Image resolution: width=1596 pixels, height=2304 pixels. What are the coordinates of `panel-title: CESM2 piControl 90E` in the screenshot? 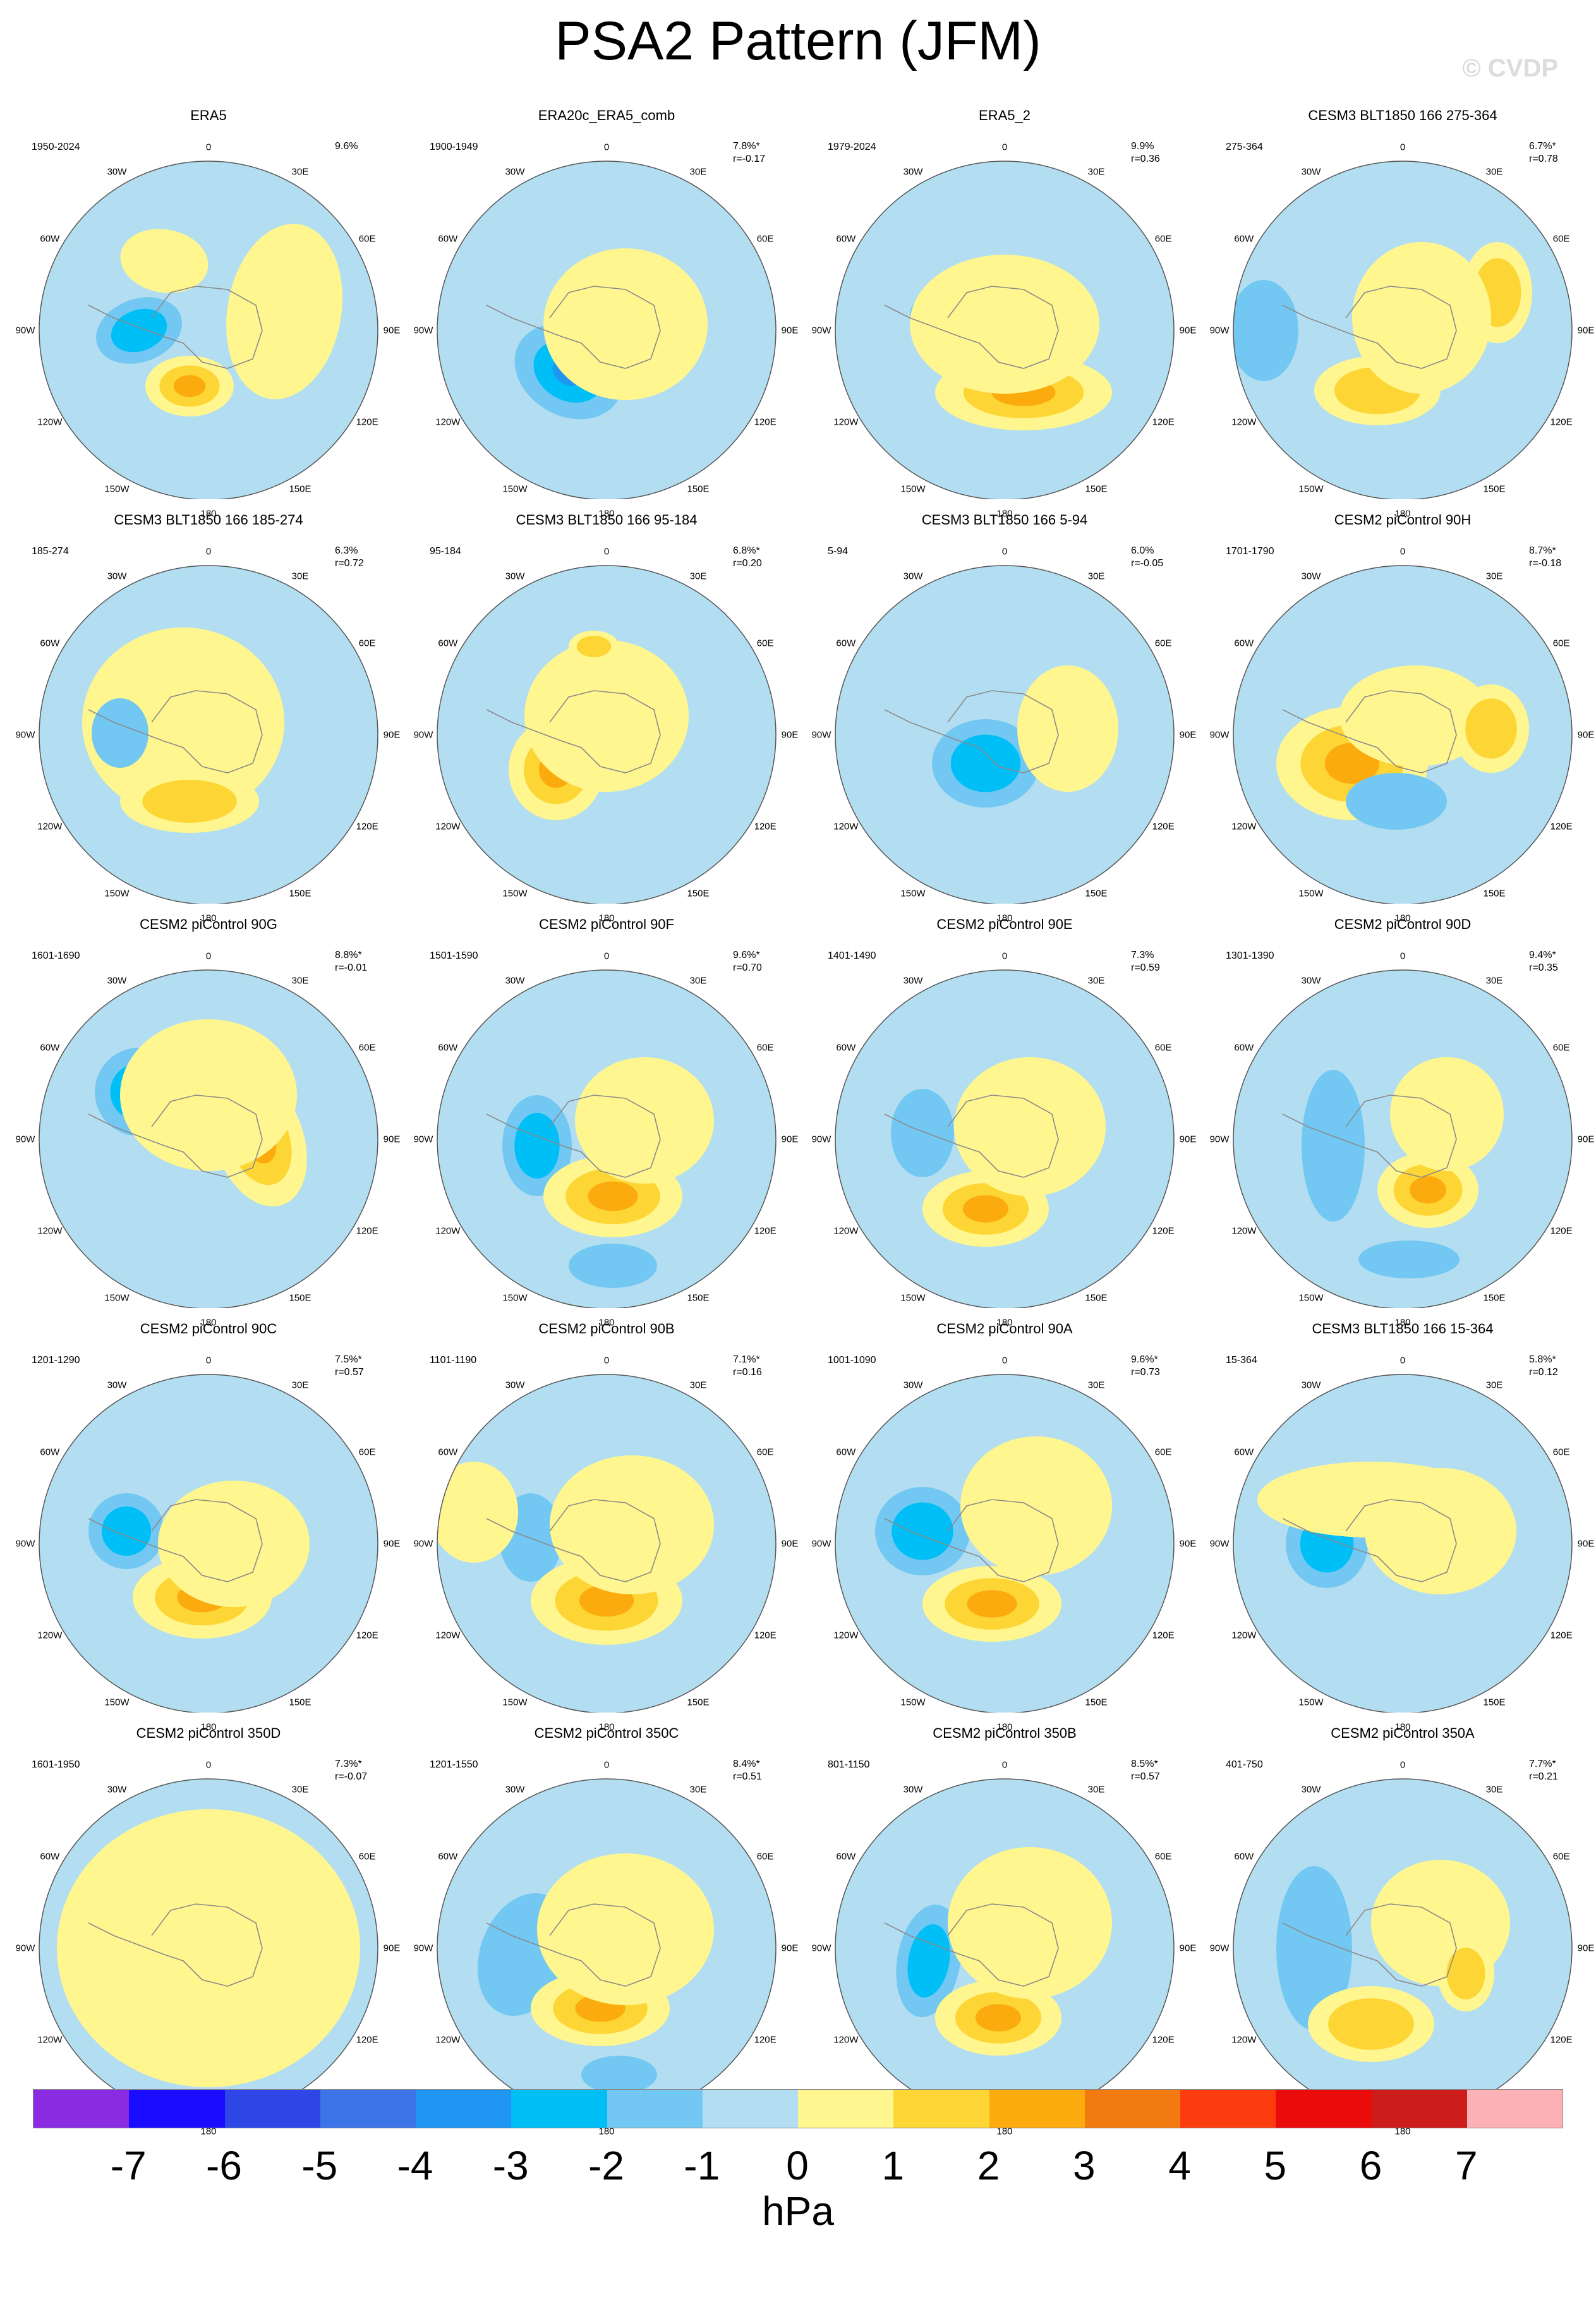 It's located at (1004, 924).